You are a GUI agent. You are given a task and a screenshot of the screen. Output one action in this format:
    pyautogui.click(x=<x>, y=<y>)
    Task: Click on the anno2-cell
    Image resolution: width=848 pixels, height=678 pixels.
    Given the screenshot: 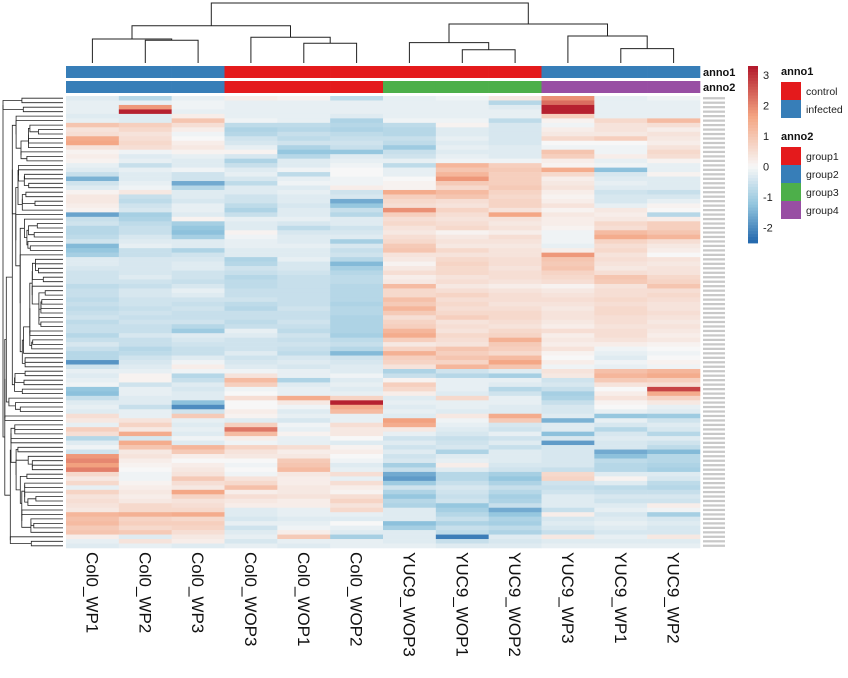 What is the action you would take?
    pyautogui.click(x=357, y=87)
    